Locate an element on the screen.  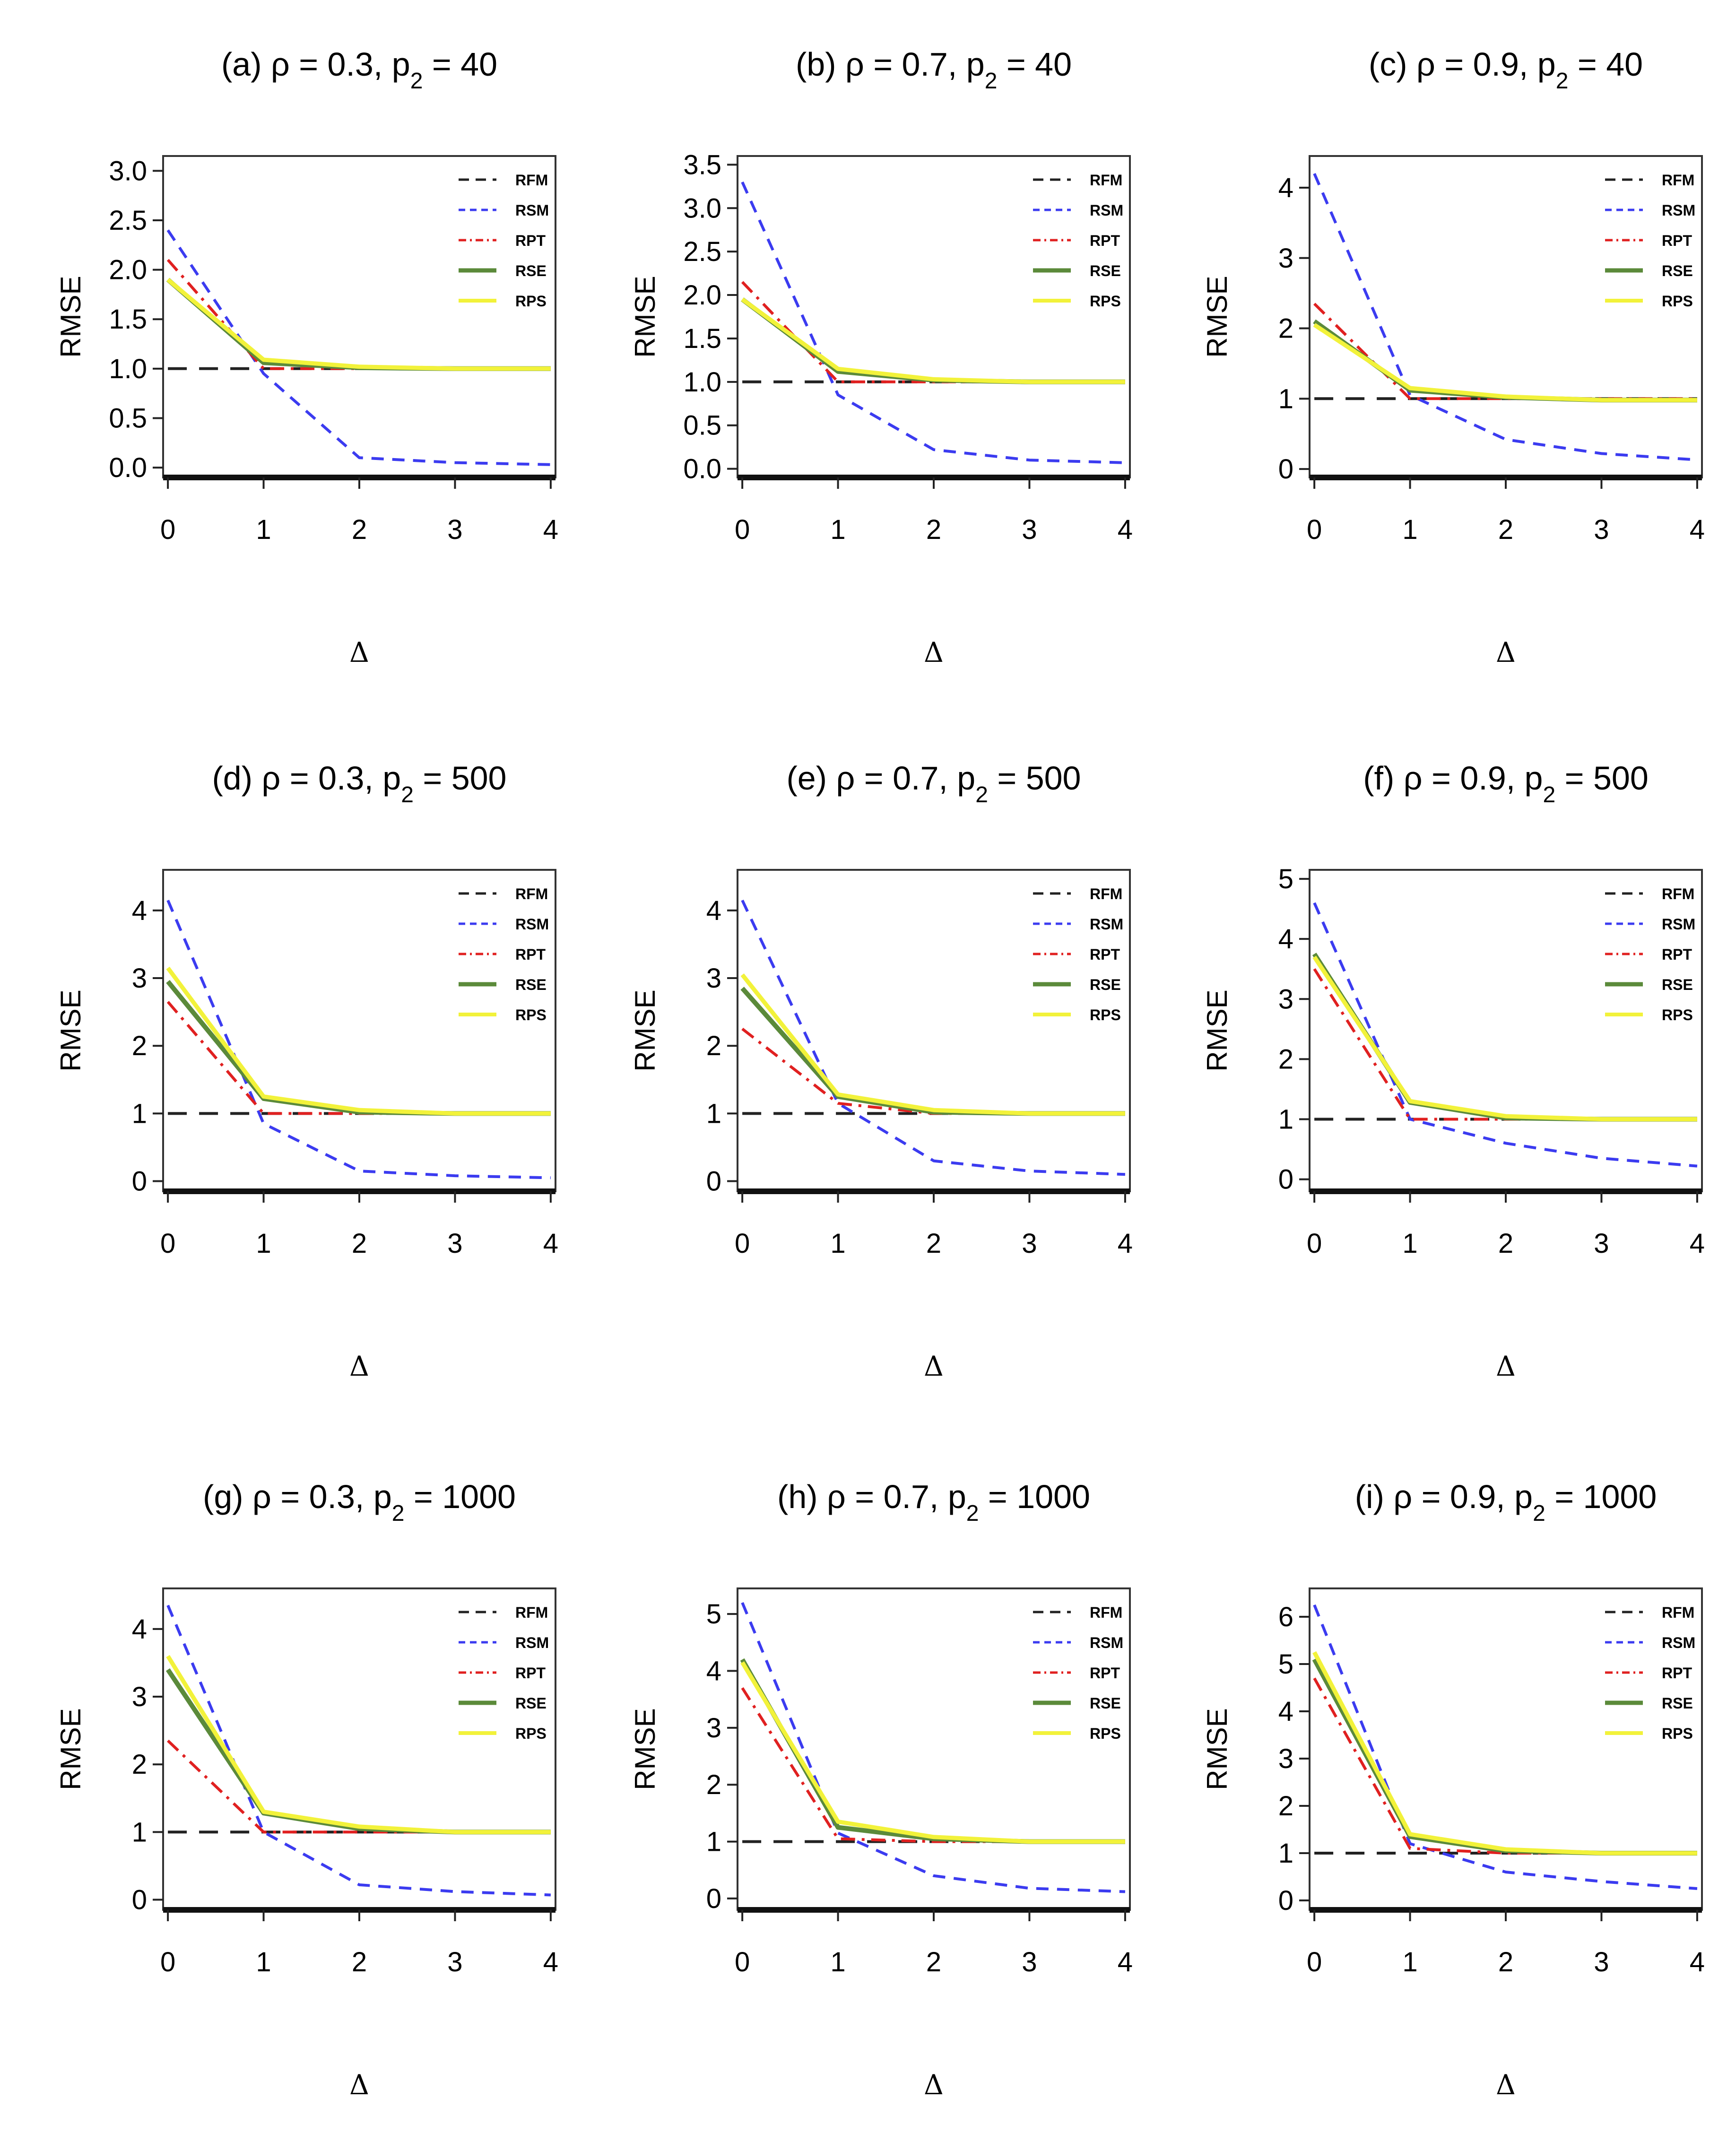
y-tick-label: 2.5 is located at coordinates (128, 221).